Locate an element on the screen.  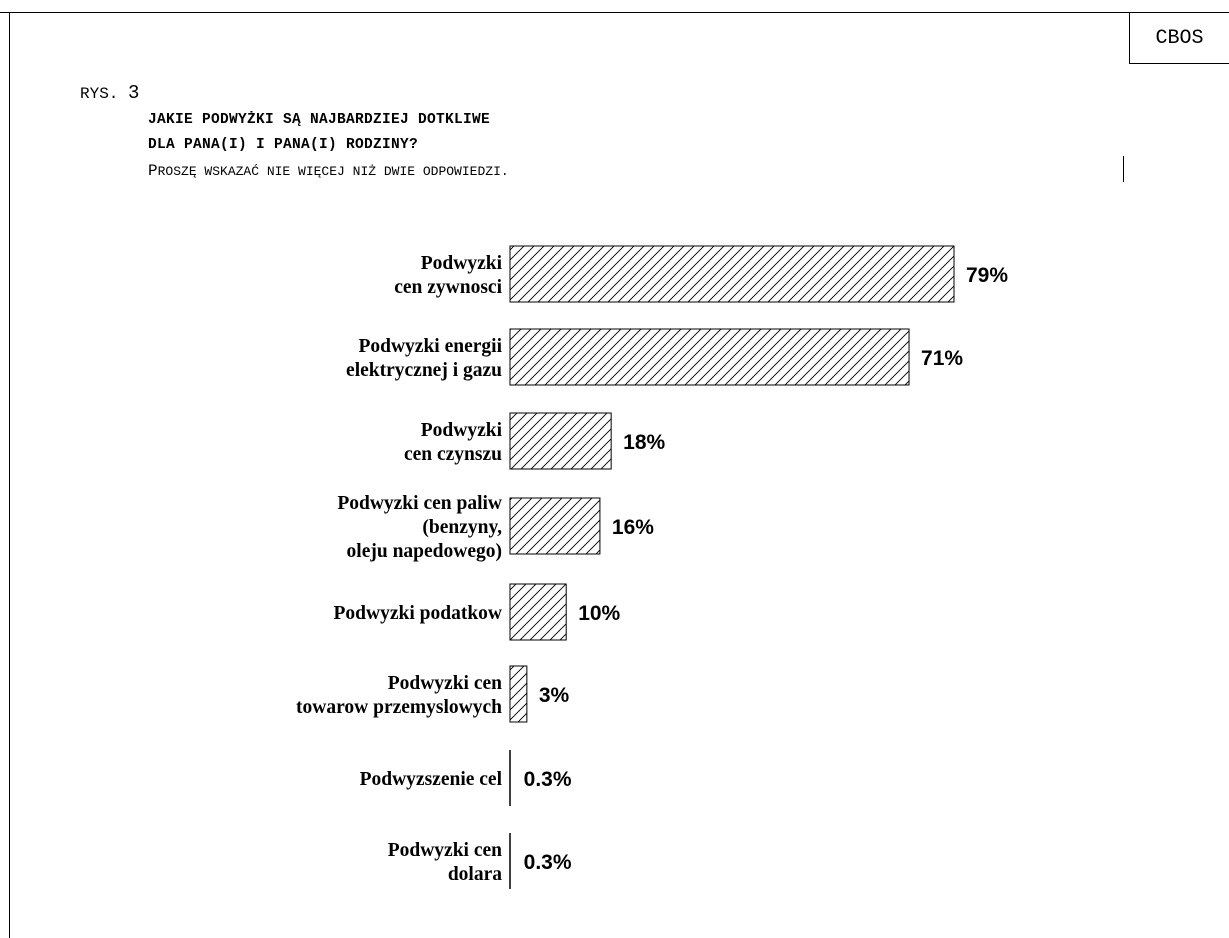
bar-group: 18% Podwyzki cen czynszu is located at coordinates (535, 441).